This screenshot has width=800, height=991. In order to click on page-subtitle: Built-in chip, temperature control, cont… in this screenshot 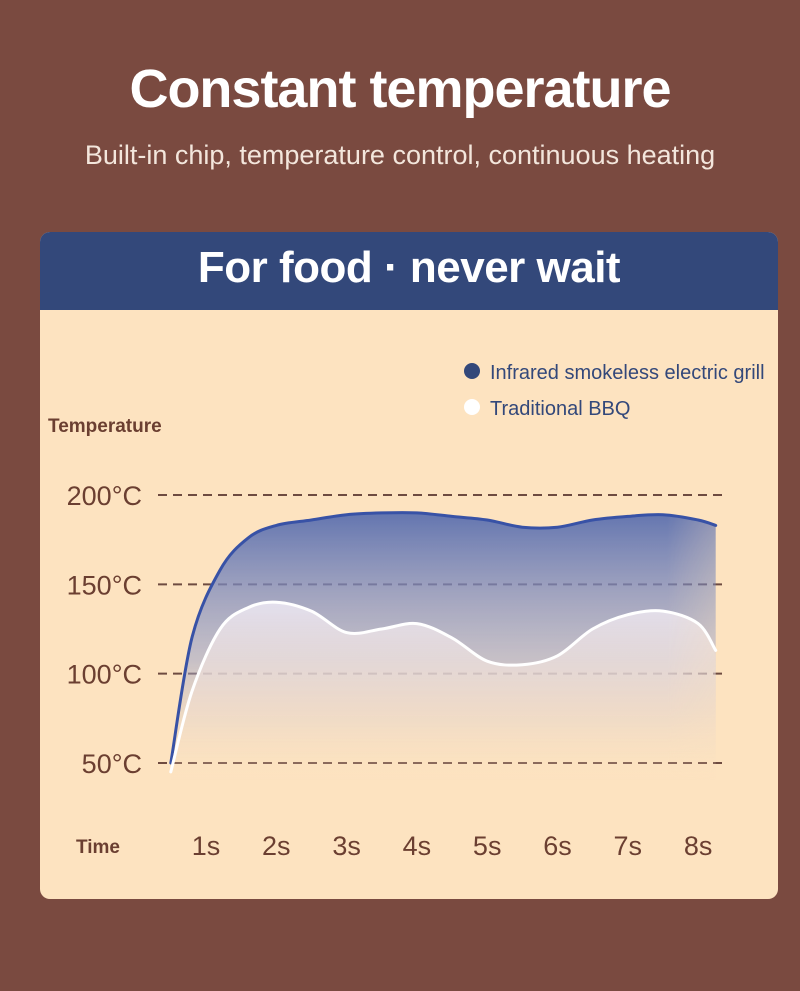, I will do `click(400, 155)`.